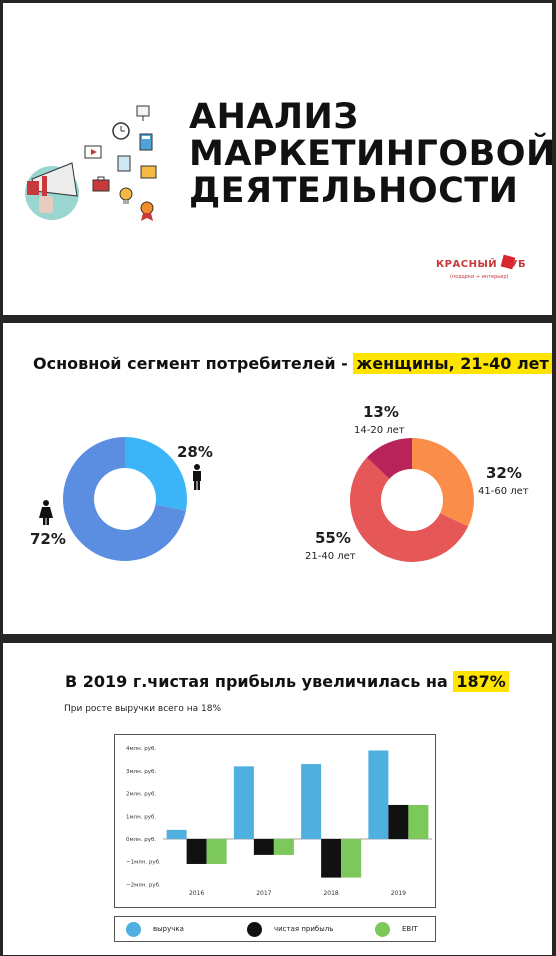 The height and width of the screenshot is (956, 556). I want to click on donut-slice-female, so click(124, 499).